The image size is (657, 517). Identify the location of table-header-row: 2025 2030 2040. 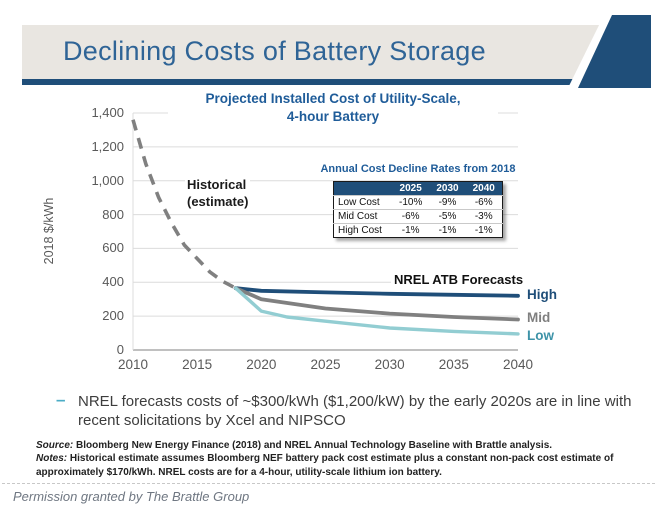
(418, 188).